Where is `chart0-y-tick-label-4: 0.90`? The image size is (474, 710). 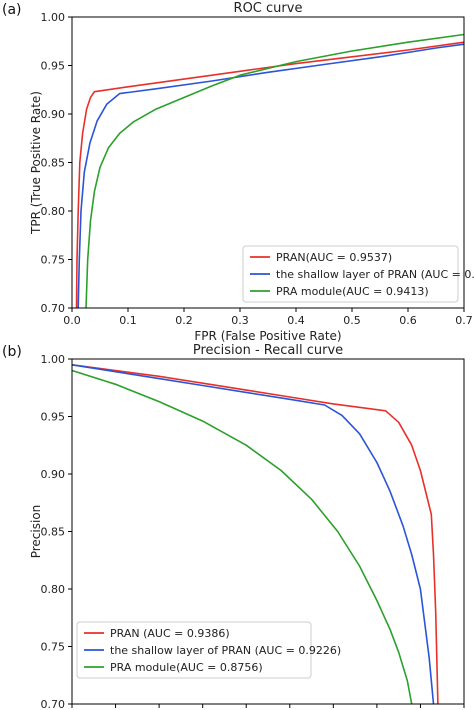 chart0-y-tick-label-4: 0.90 is located at coordinates (53, 114).